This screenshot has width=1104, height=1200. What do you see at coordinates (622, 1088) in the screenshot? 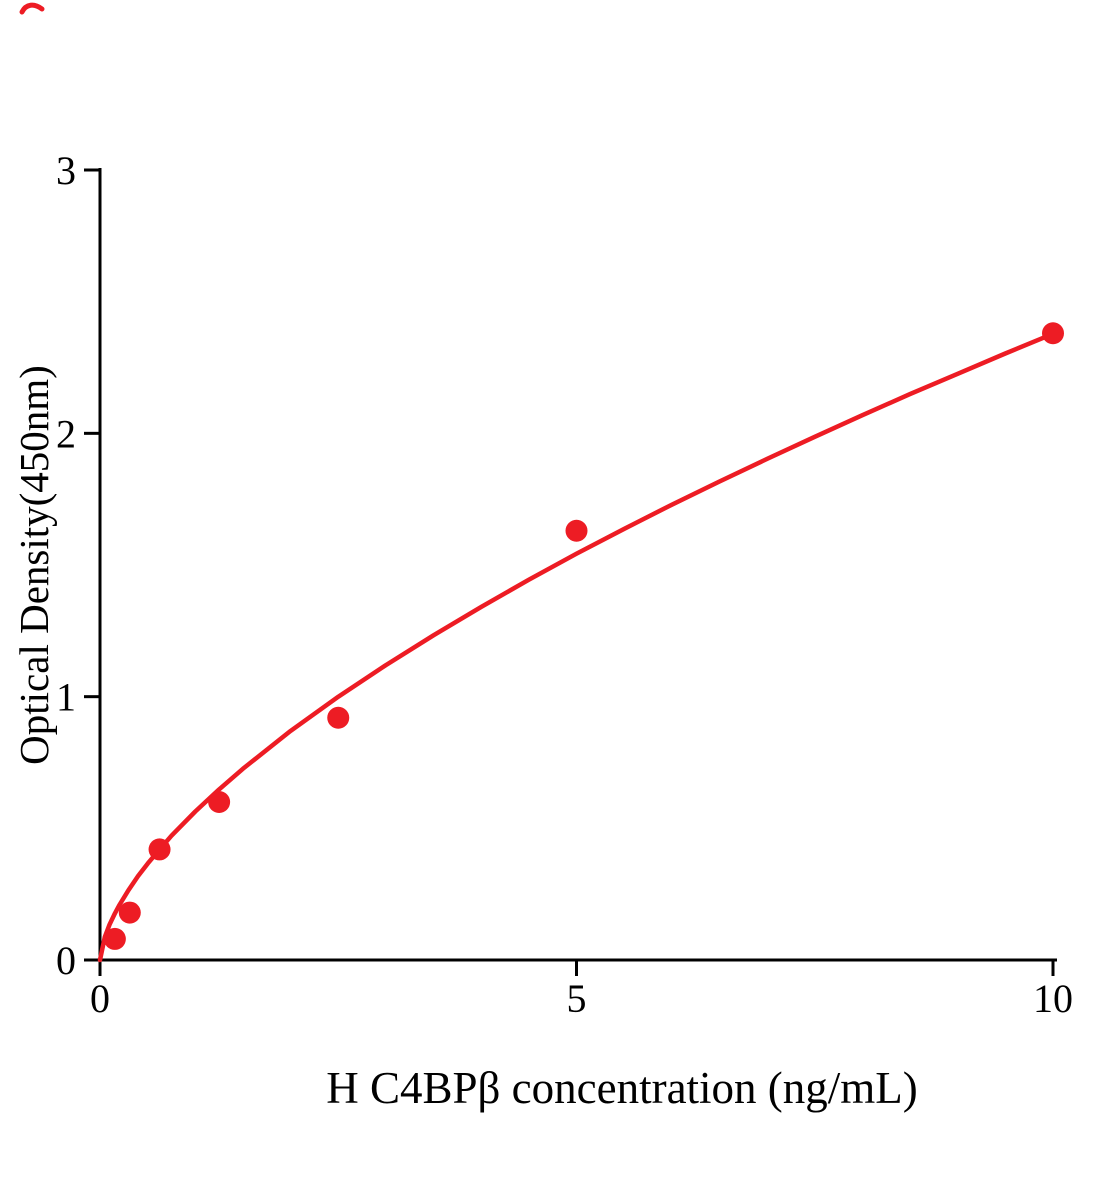
I see `x-axis-title: H C4BPβ concentration (ng/mL)` at bounding box center [622, 1088].